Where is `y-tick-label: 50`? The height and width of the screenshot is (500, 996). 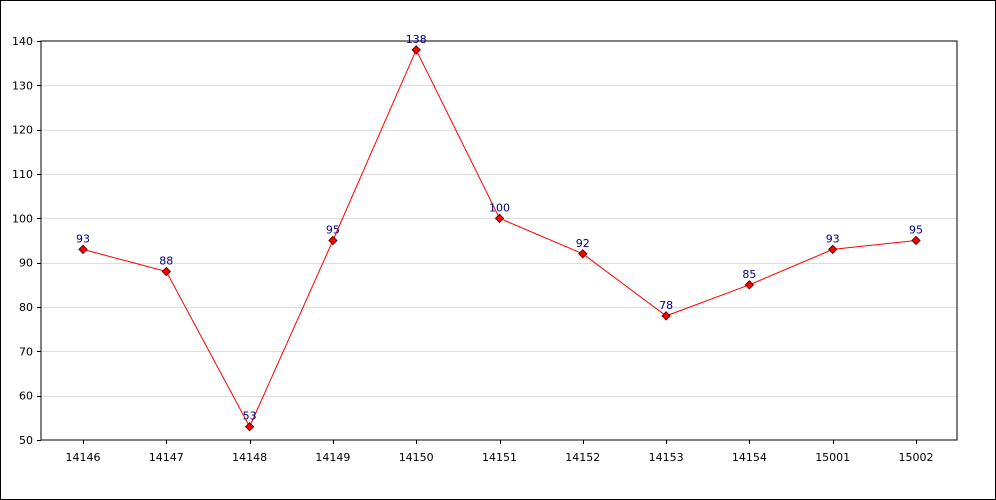 y-tick-label: 50 is located at coordinates (26, 440).